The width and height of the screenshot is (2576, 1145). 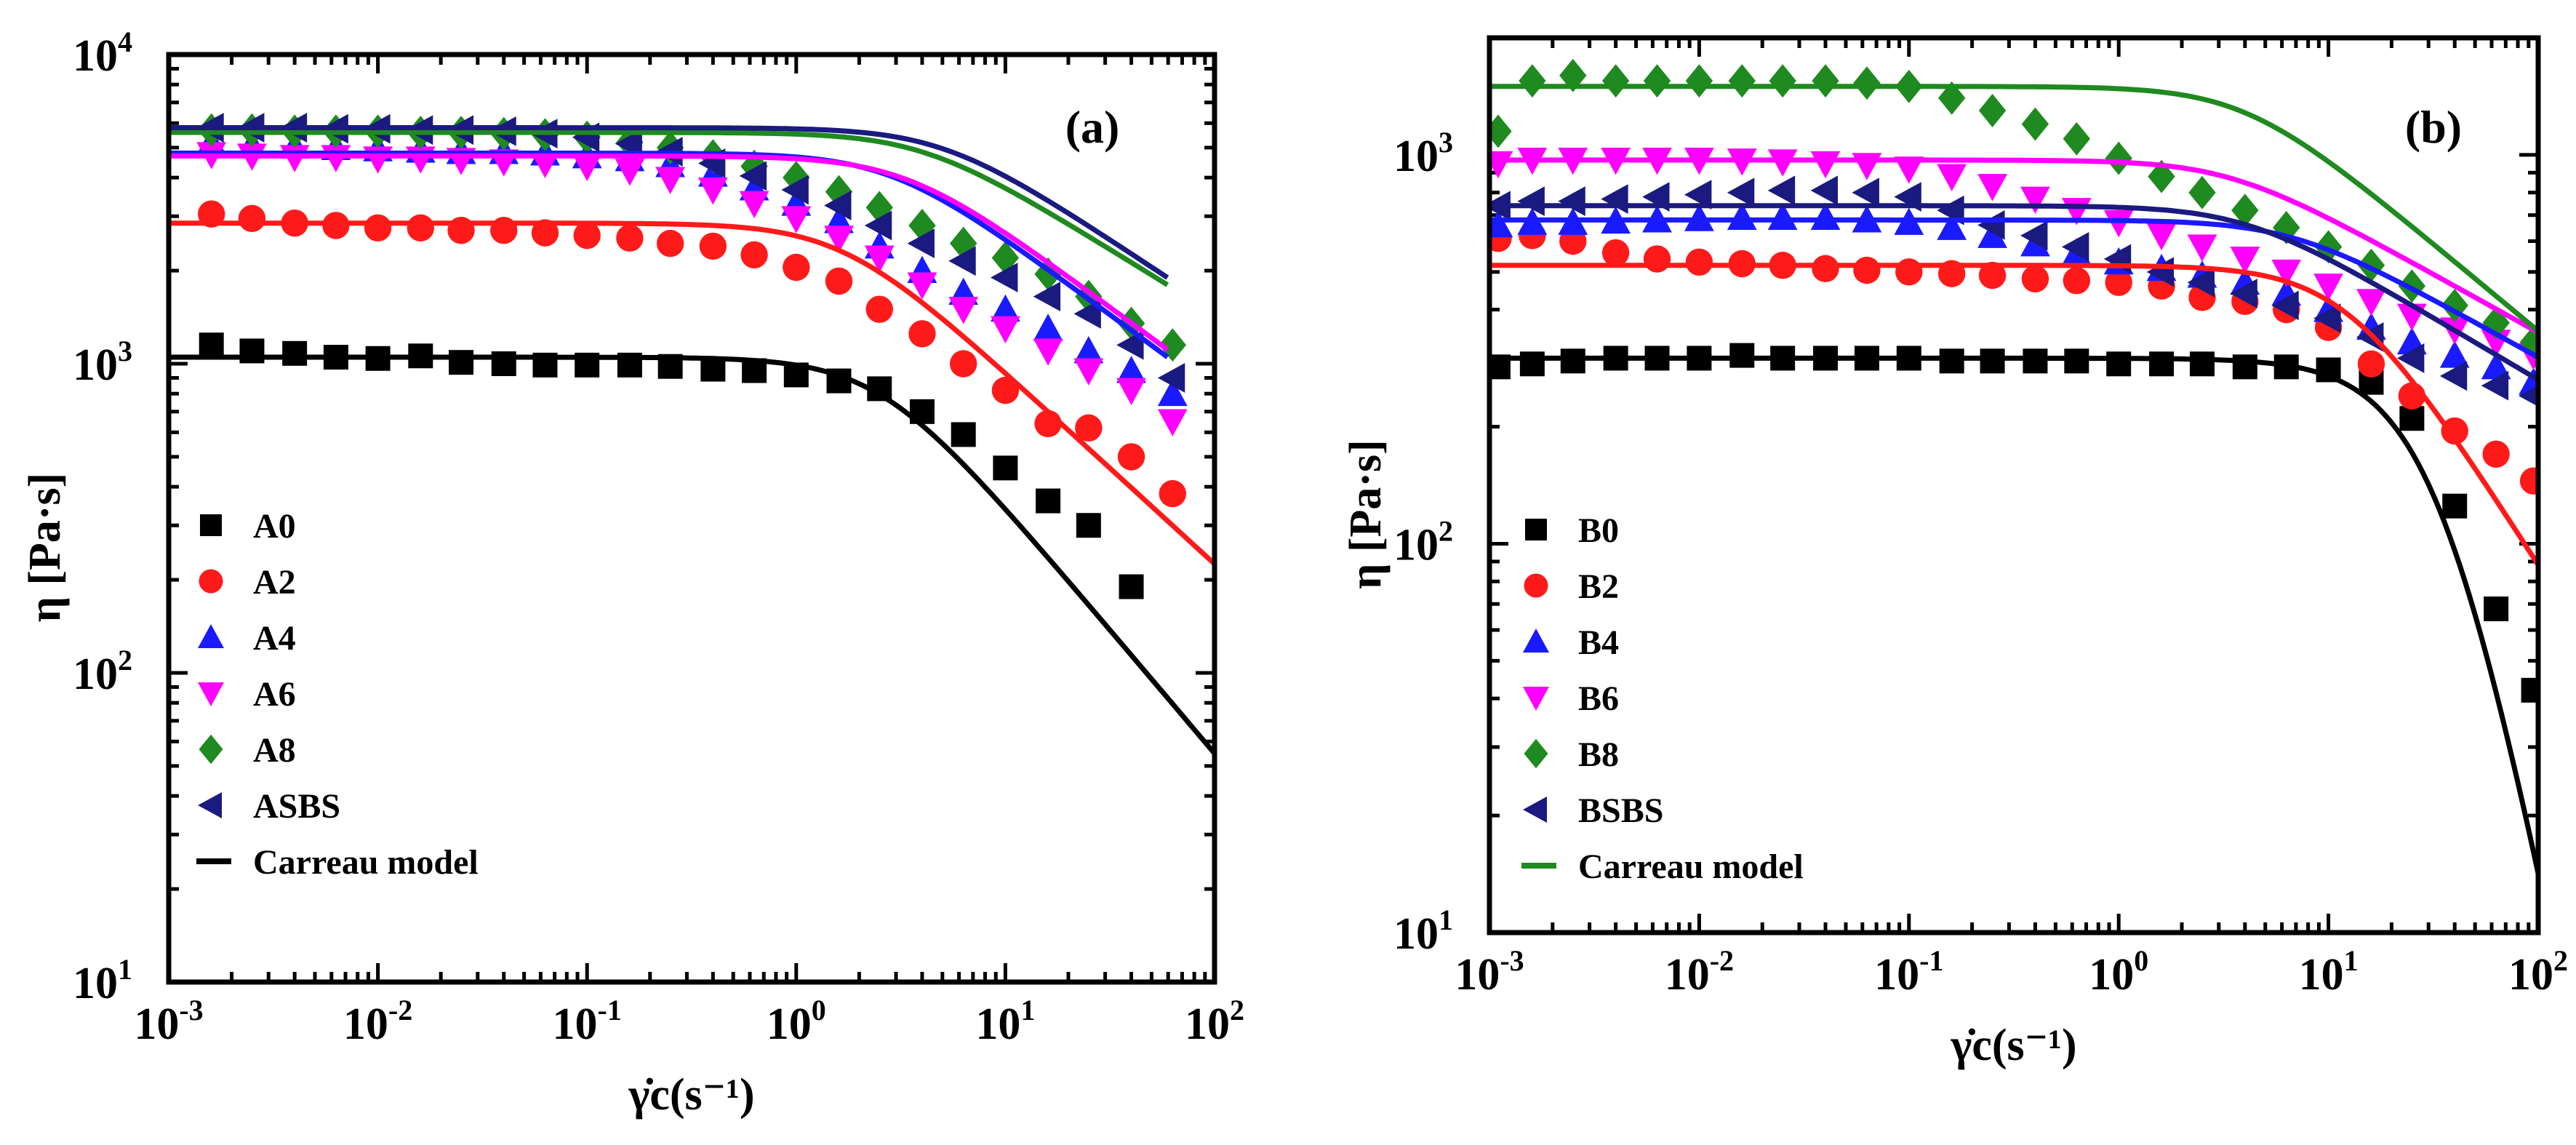 I want to click on carreau-fit-A2, so click(x=692, y=393).